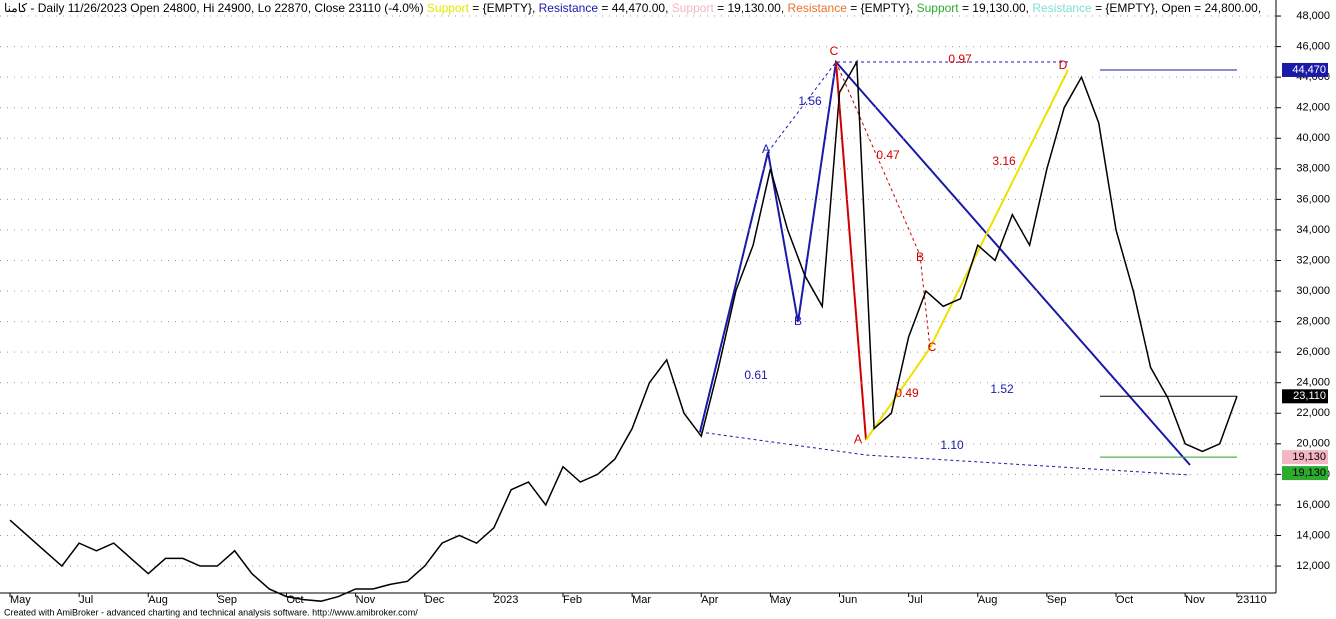 The height and width of the screenshot is (619, 1336). What do you see at coordinates (1313, 169) in the screenshot?
I see `y-tick-label: 38,000` at bounding box center [1313, 169].